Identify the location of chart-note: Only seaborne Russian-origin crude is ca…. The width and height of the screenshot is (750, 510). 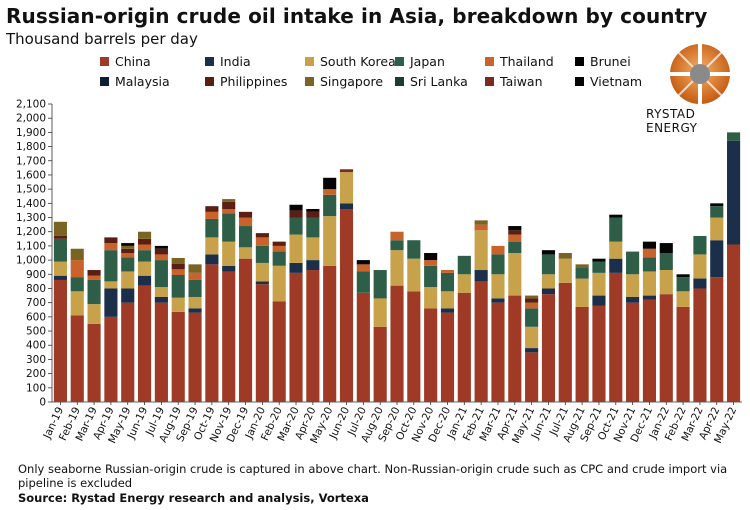
(373, 476).